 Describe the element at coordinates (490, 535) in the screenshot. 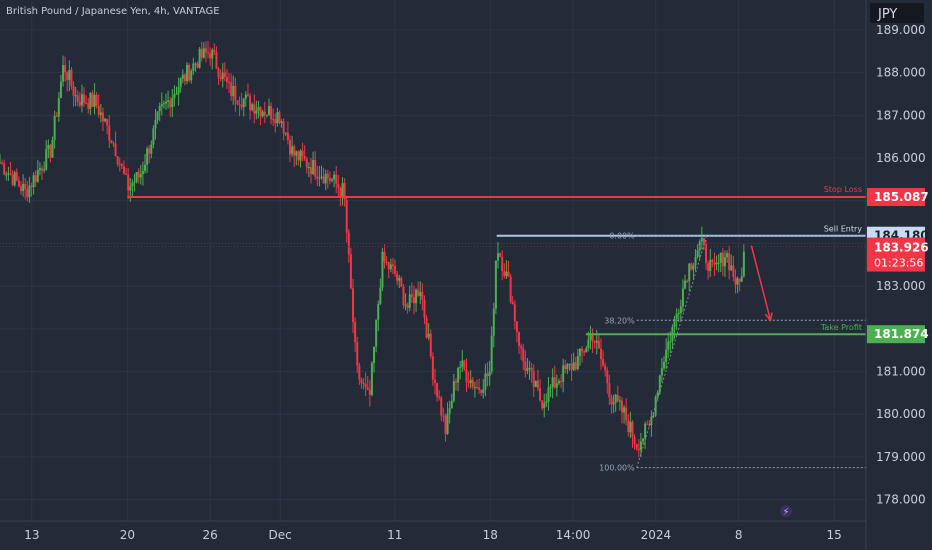

I see `x-tick-label: 18` at that location.